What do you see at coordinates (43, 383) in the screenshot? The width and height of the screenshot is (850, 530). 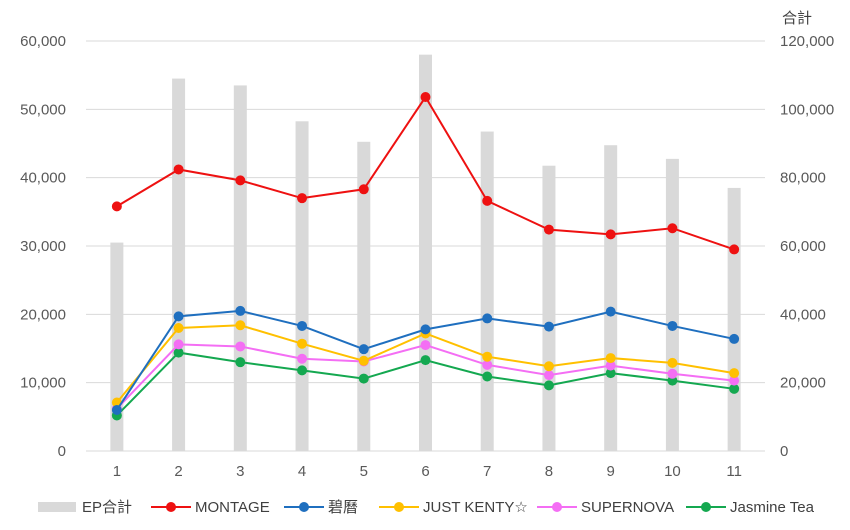 I see `left-axis-tick-label: 10,000` at bounding box center [43, 383].